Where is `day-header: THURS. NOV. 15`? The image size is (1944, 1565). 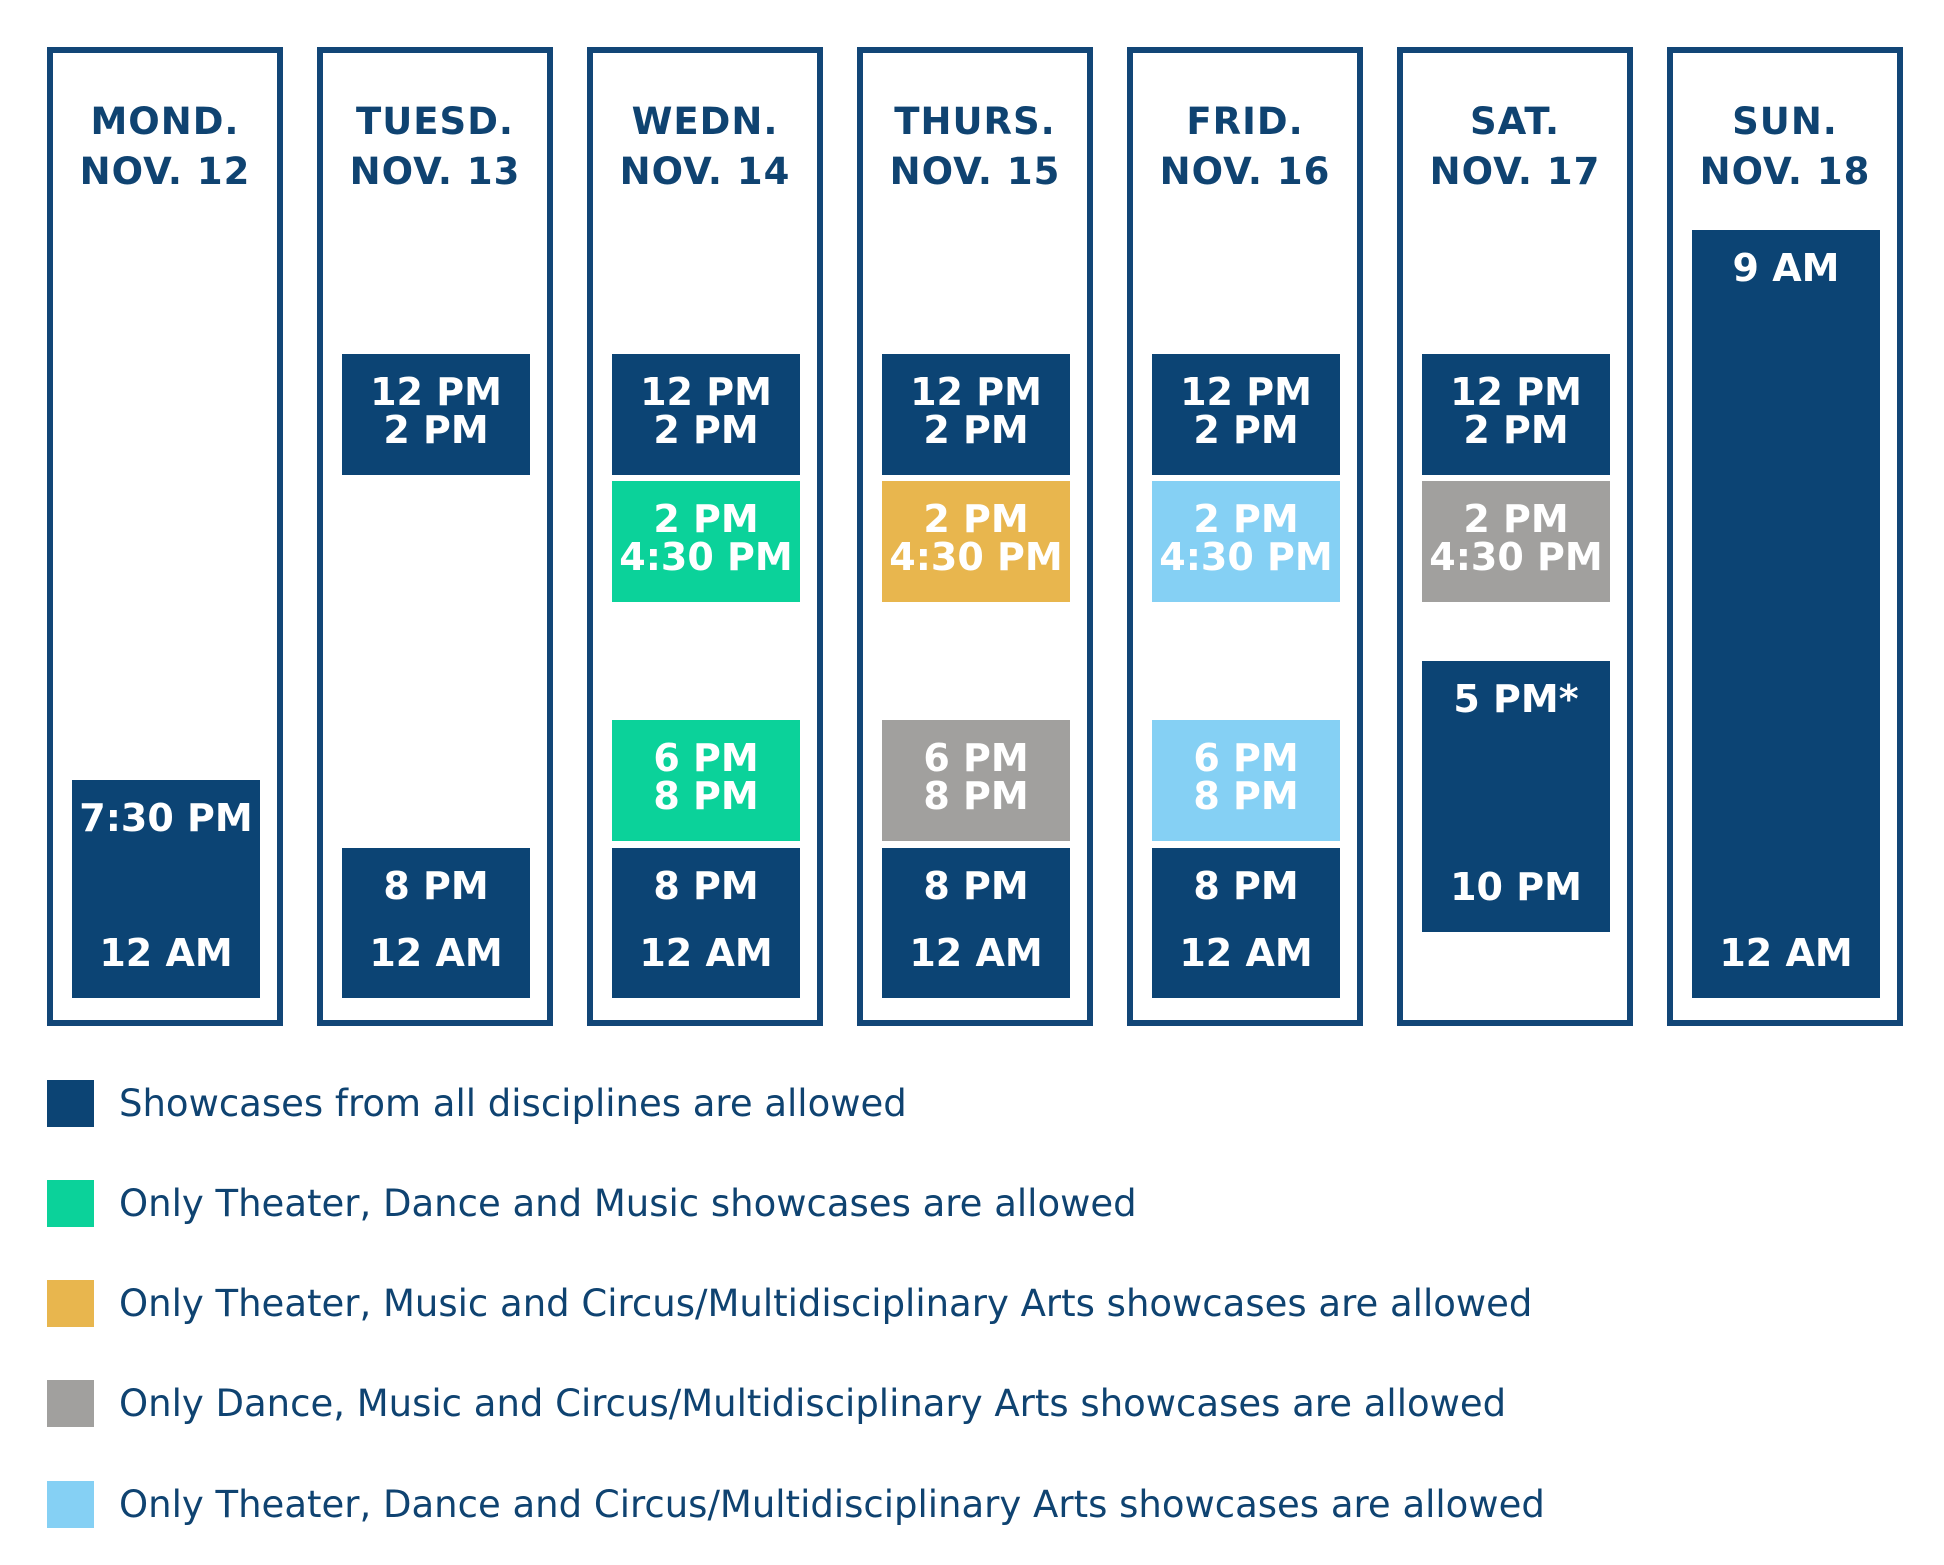 day-header: THURS. NOV. 15 is located at coordinates (975, 147).